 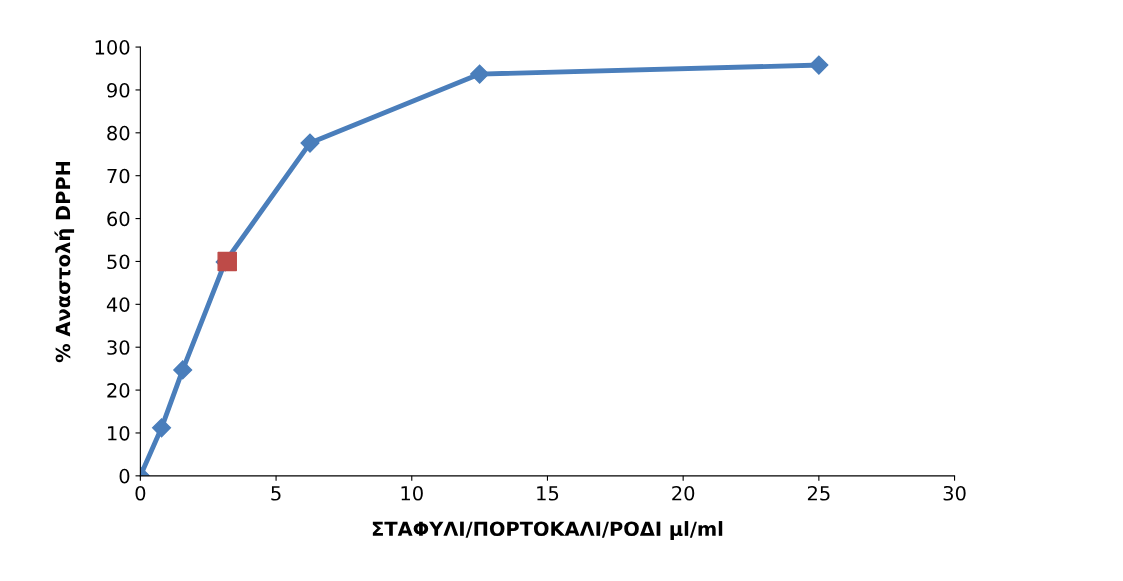 What do you see at coordinates (412, 493) in the screenshot?
I see `x-tick-label: 10` at bounding box center [412, 493].